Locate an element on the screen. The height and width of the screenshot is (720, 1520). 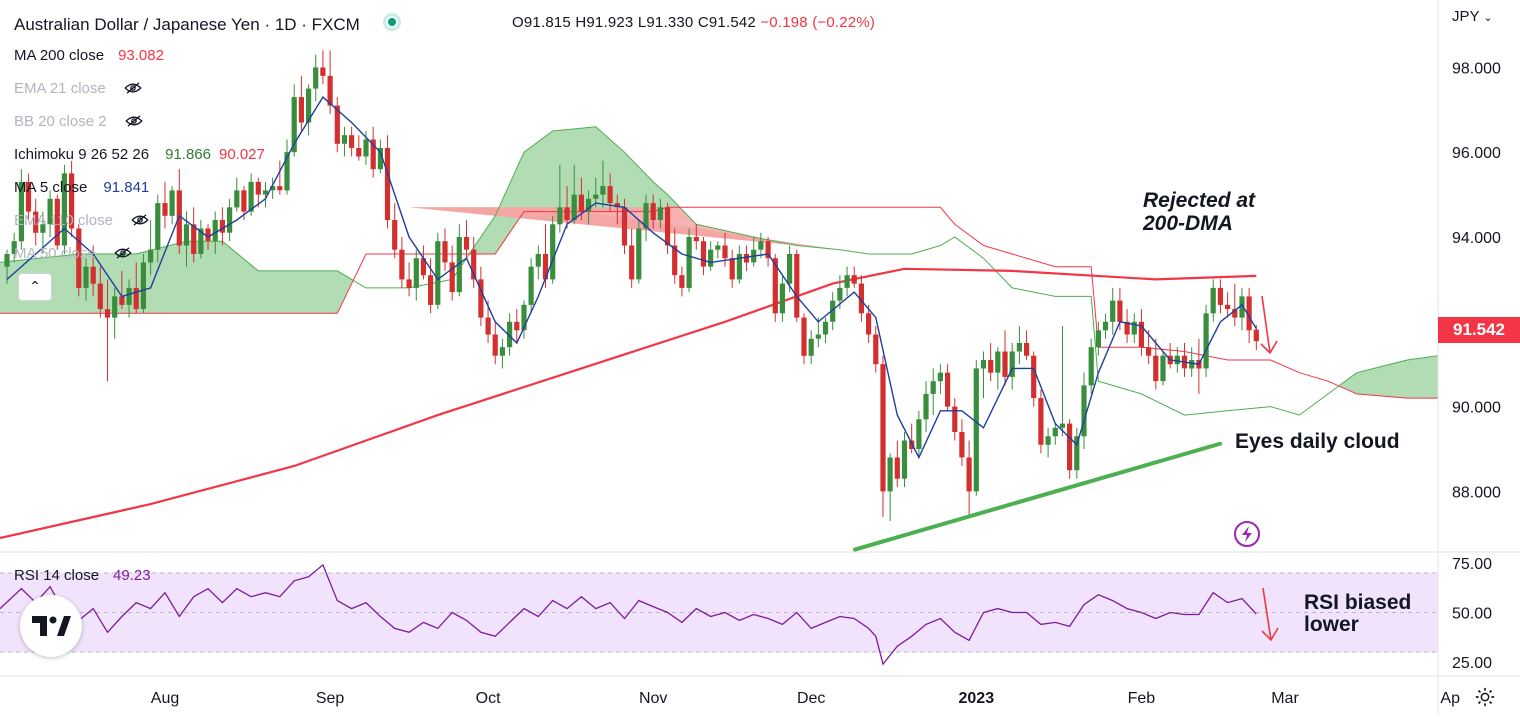
collapse-legend-button: ⌃ is located at coordinates (35, 287).